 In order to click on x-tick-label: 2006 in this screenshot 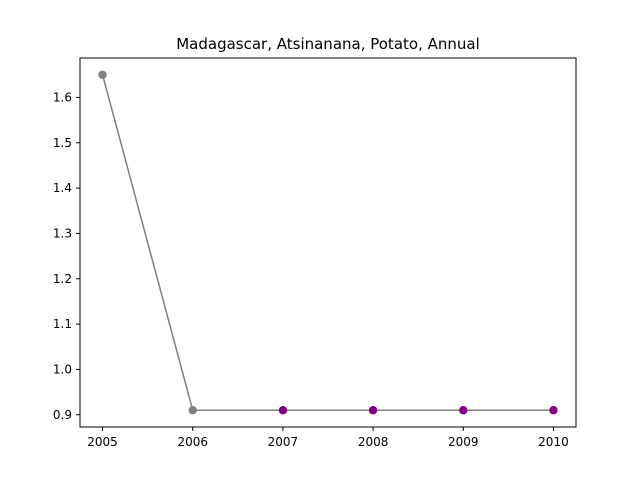, I will do `click(192, 442)`.